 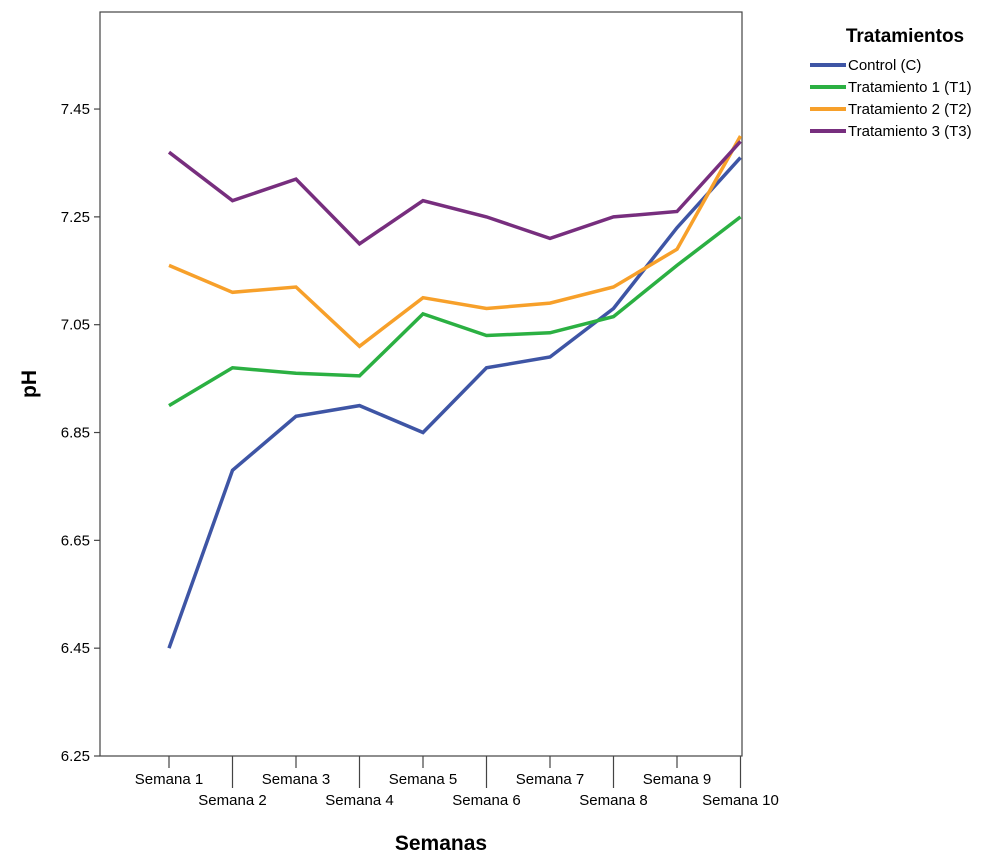 I want to click on x-tick-label: Semana 3, so click(x=296, y=779).